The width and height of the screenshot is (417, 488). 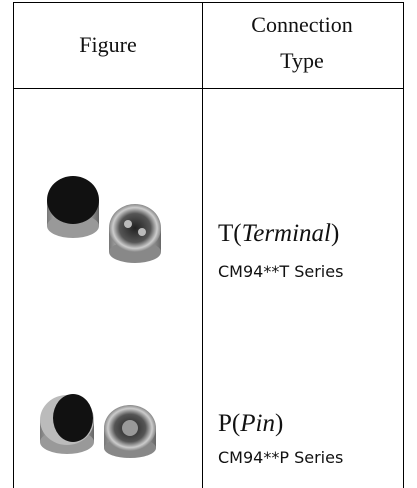 I want to click on connection-label: T(Terminal), so click(x=278, y=234).